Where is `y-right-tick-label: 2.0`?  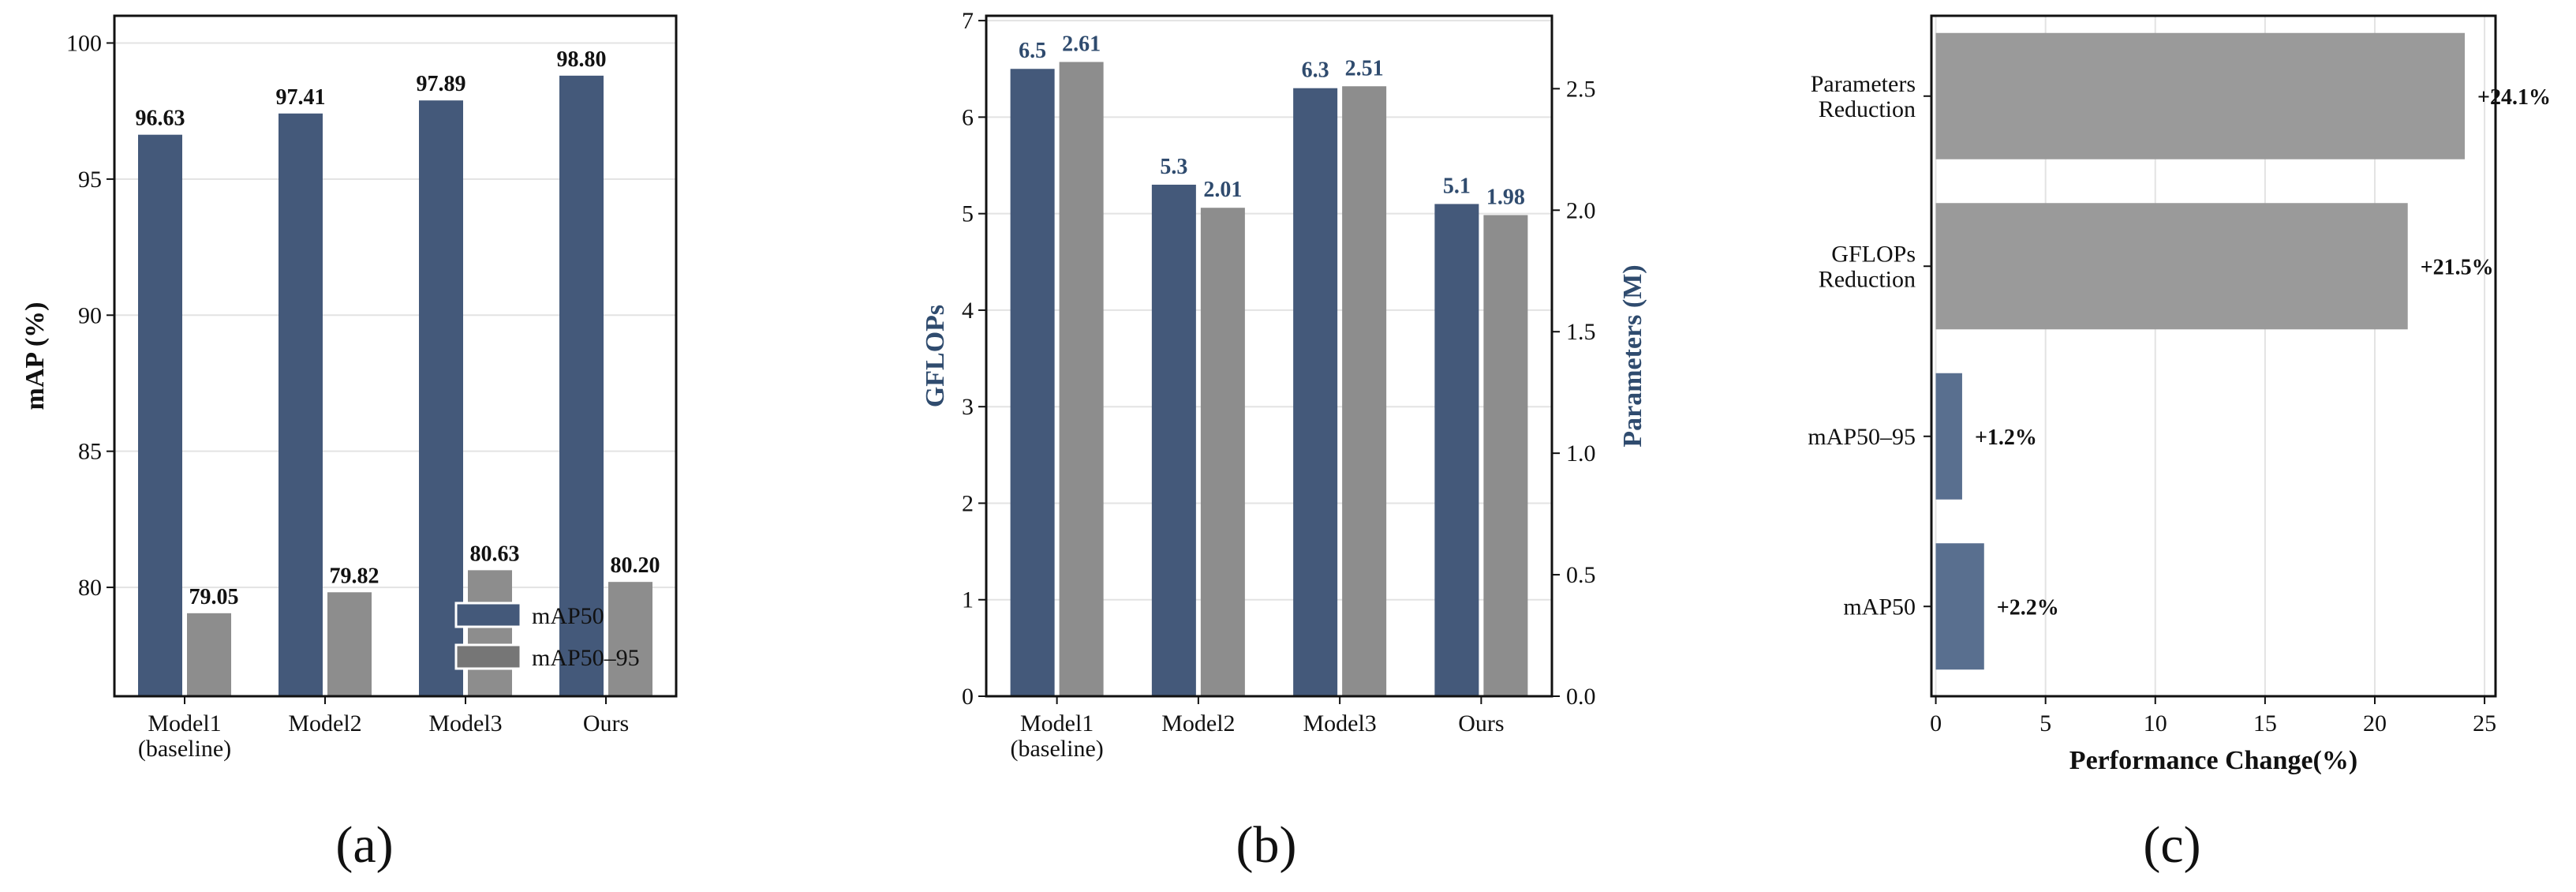
y-right-tick-label: 2.0 is located at coordinates (1581, 210).